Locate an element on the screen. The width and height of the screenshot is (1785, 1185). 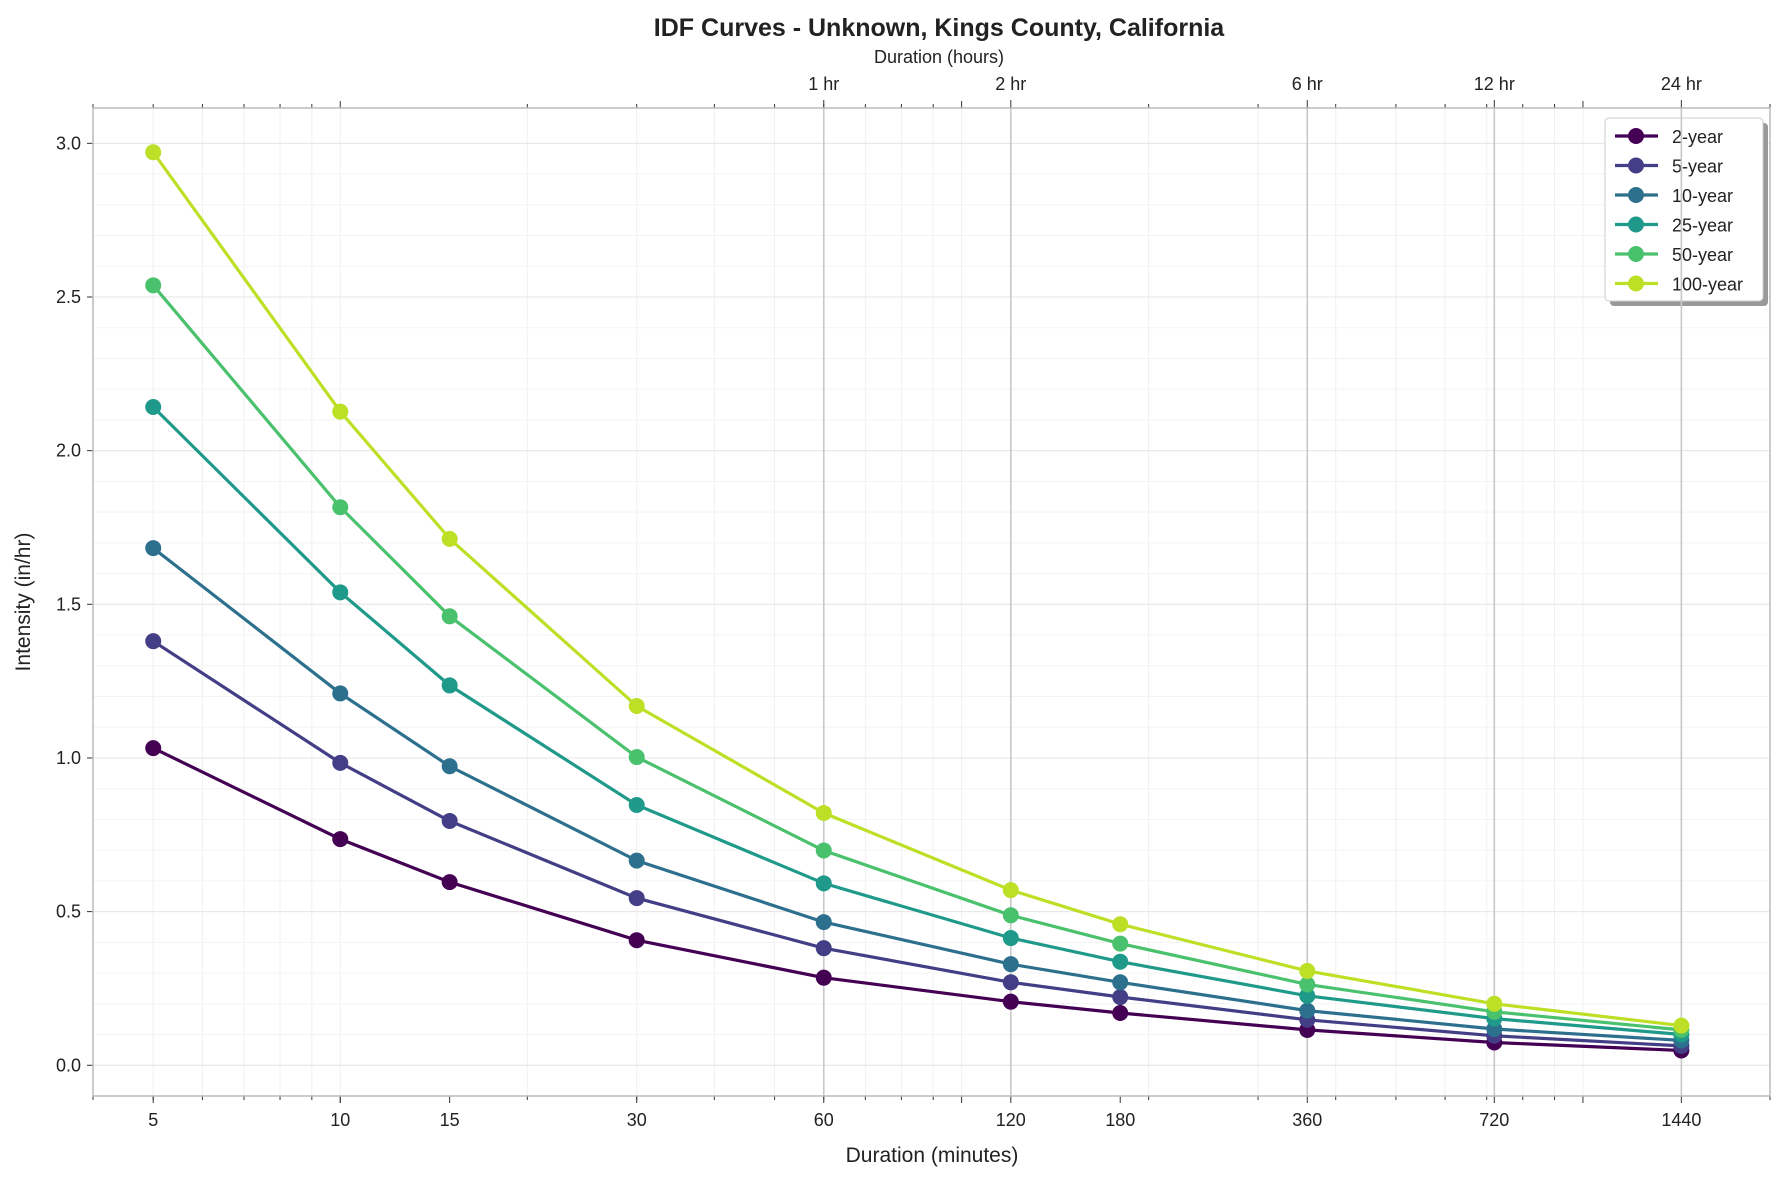
x-tick-label: 5 is located at coordinates (153, 1120).